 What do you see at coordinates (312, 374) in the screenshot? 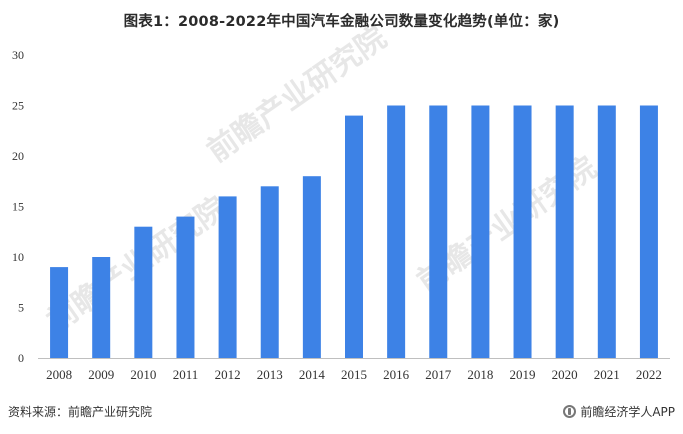
I see `x-tick-label: 2014` at bounding box center [312, 374].